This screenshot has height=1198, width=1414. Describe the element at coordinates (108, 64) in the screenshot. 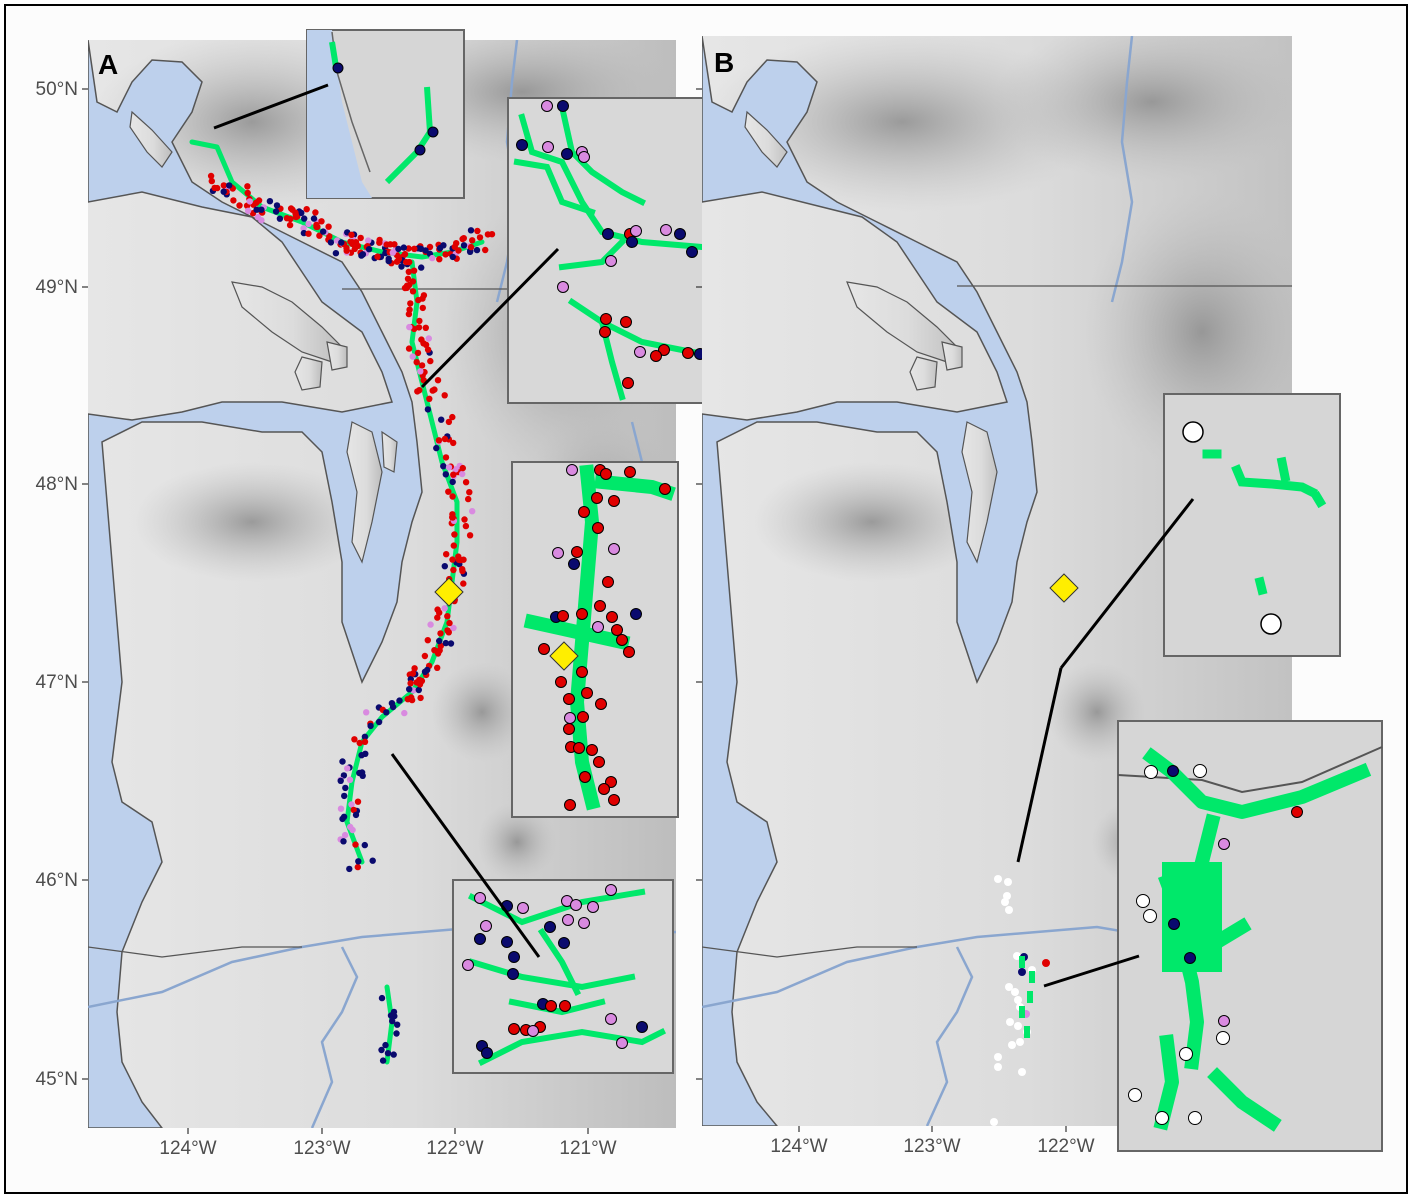

I see `panel-label-a: A` at that location.